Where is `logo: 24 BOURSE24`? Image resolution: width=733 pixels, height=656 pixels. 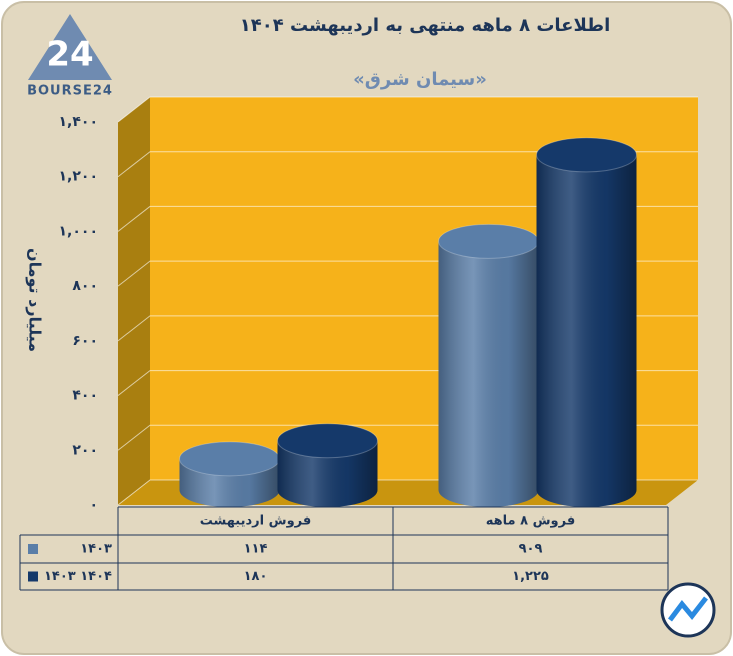
logo: 24 BOURSE24 is located at coordinates (70, 56).